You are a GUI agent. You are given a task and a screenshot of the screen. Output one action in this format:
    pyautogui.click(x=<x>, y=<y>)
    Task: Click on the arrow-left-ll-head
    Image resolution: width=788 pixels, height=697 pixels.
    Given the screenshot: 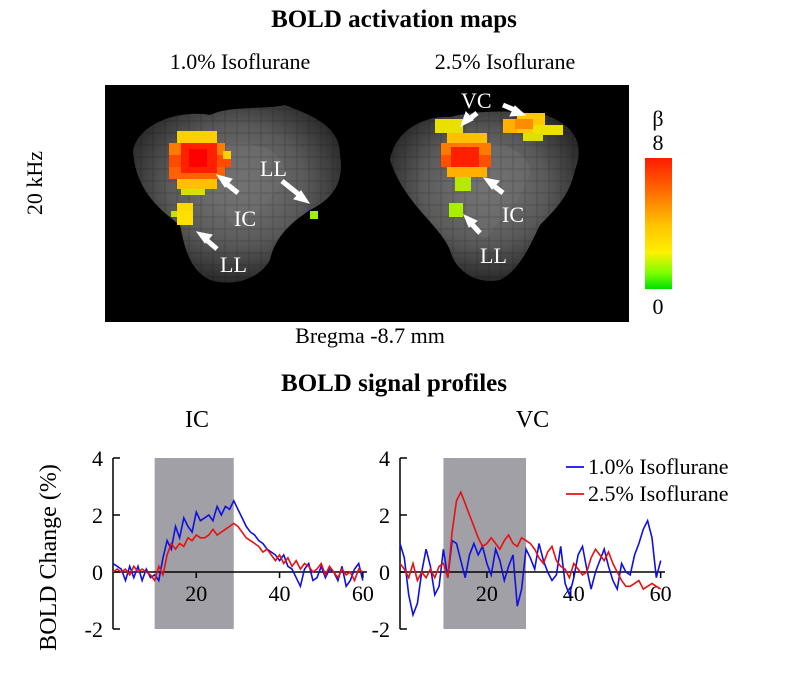 What is the action you would take?
    pyautogui.click(x=302, y=197)
    